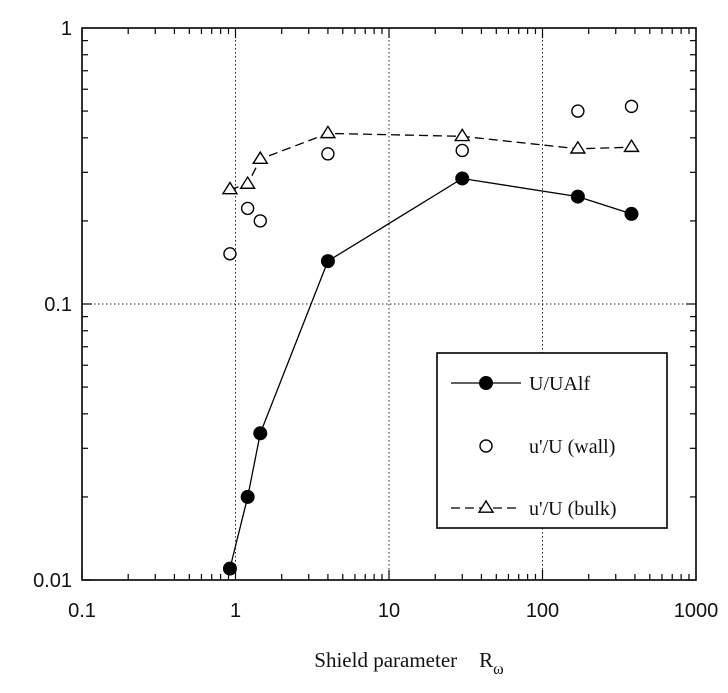 This screenshot has width=728, height=693. What do you see at coordinates (542, 611) in the screenshot?
I see `x-tick-label: 100` at bounding box center [542, 611].